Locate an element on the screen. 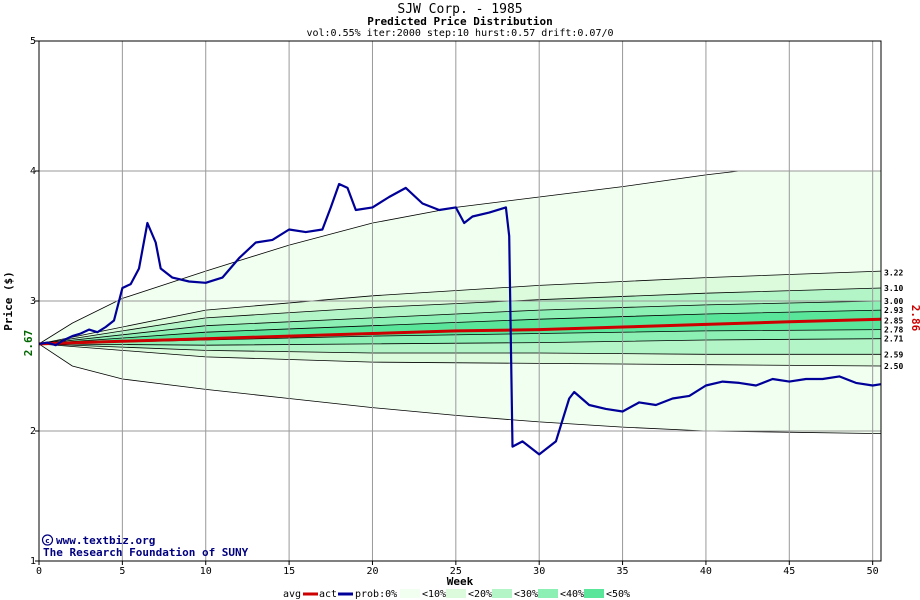 The width and height of the screenshot is (920, 600). x-tick-label-10: 10 is located at coordinates (206, 571).